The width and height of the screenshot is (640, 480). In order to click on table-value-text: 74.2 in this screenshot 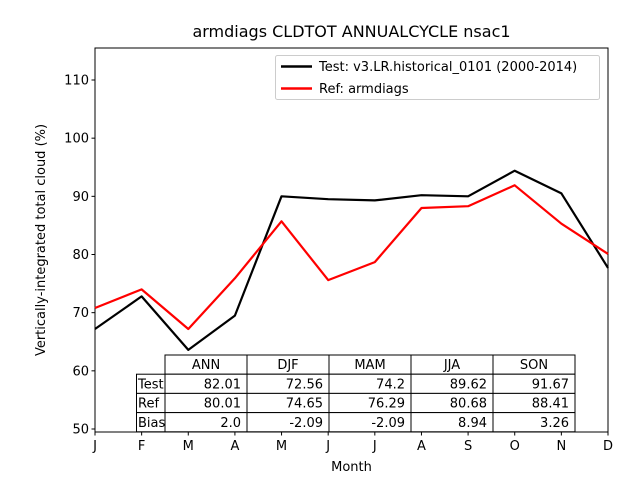, I will do `click(390, 384)`.